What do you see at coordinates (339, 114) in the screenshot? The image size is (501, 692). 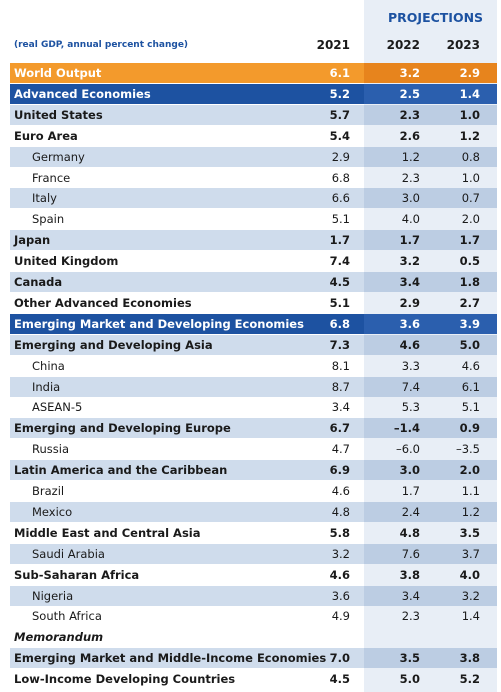 I see `value-cell: 5.7` at bounding box center [339, 114].